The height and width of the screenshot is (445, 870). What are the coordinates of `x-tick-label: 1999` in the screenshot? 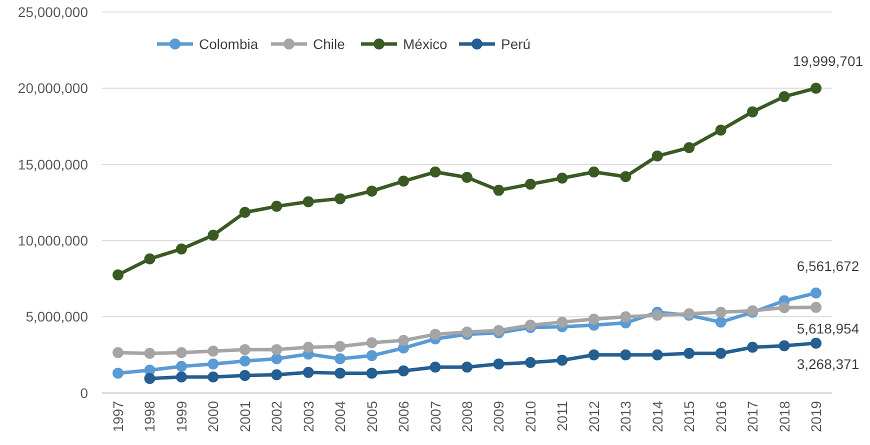 It's located at (181, 416).